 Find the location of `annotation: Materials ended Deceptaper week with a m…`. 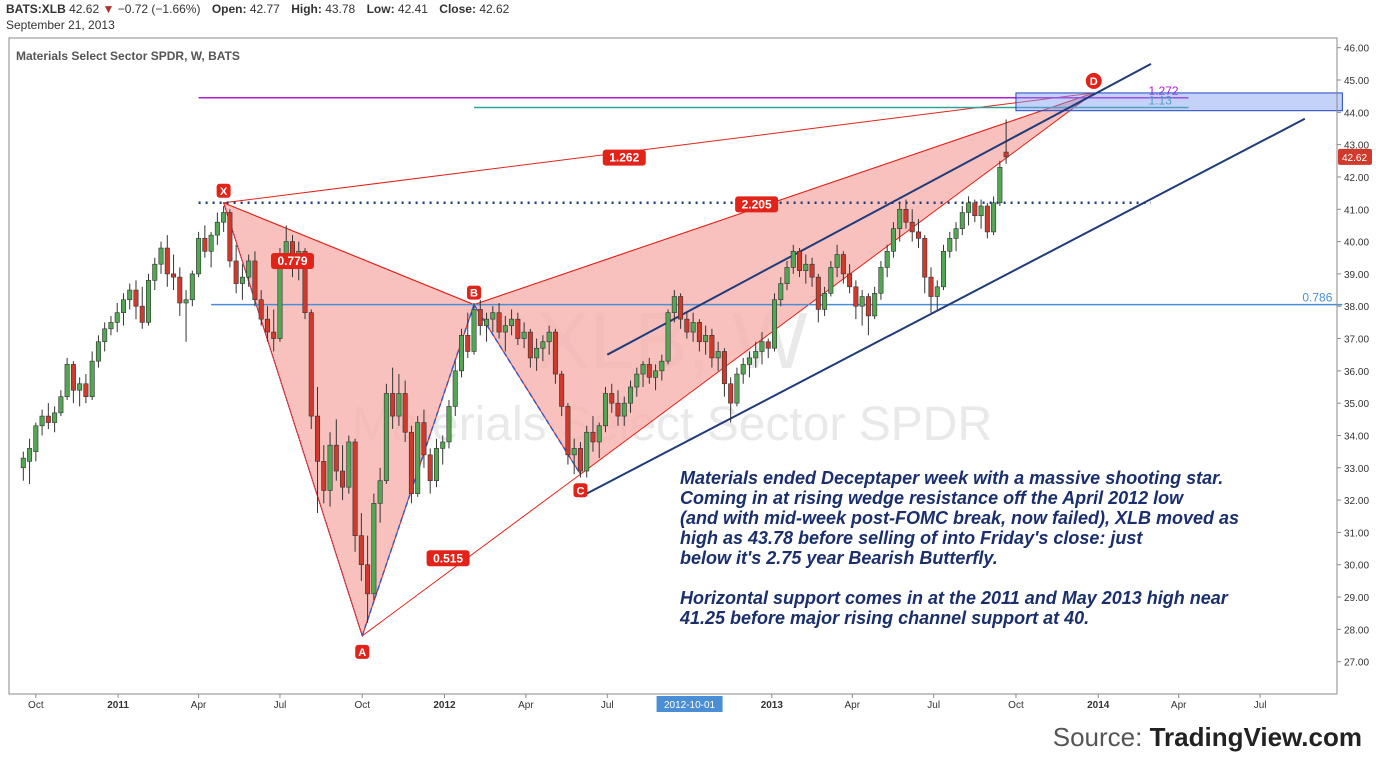

annotation: Materials ended Deceptaper week with a m… is located at coordinates (959, 548).